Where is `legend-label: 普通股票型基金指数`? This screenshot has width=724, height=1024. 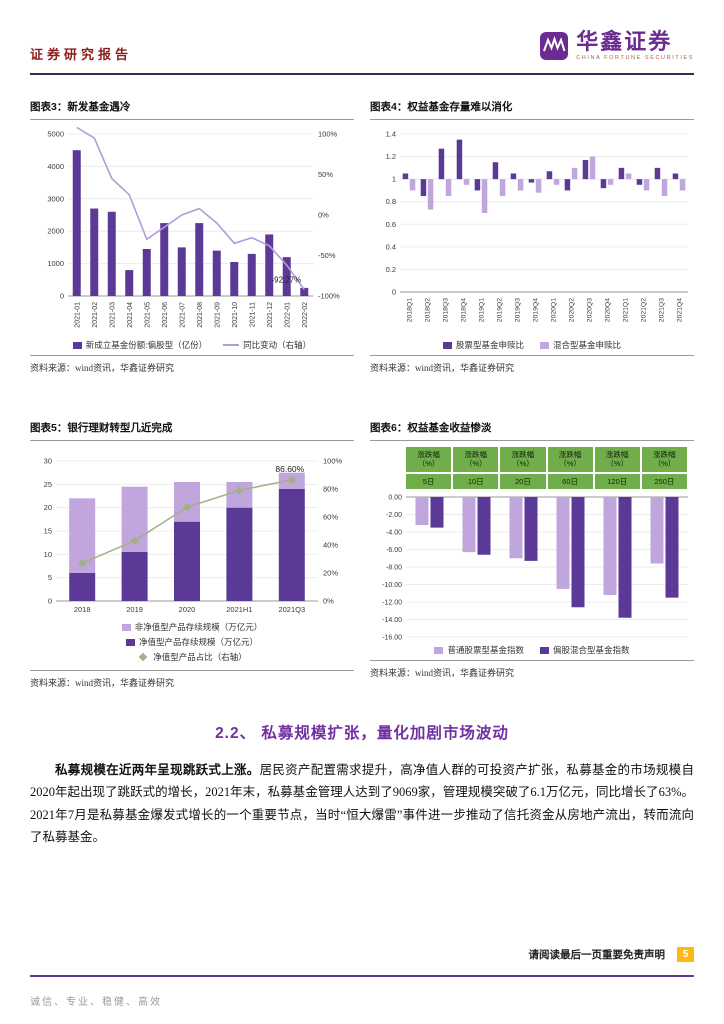
legend-label: 普通股票型基金指数 is located at coordinates (485, 650).